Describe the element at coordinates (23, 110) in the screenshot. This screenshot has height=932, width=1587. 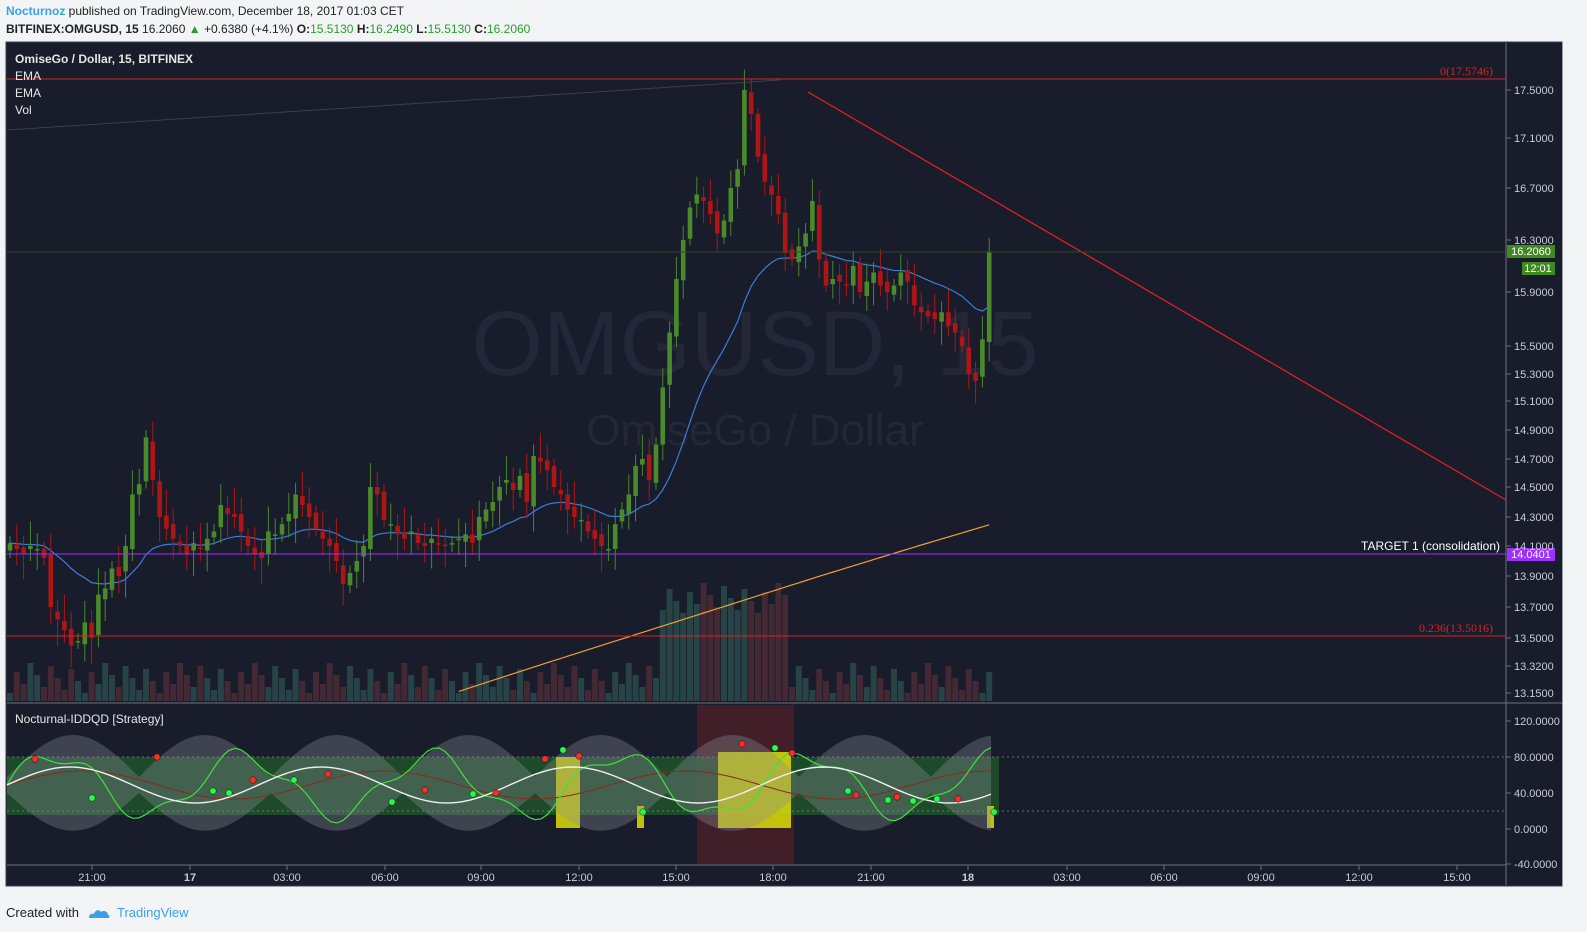
I see `legend-vol: Vol` at that location.